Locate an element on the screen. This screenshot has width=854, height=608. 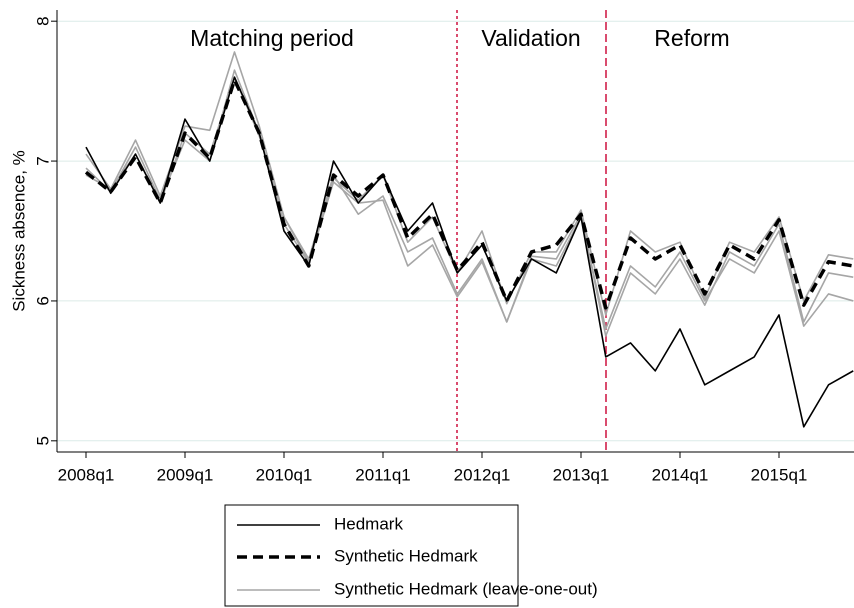
y-tick-label: 8 is located at coordinates (42, 20).